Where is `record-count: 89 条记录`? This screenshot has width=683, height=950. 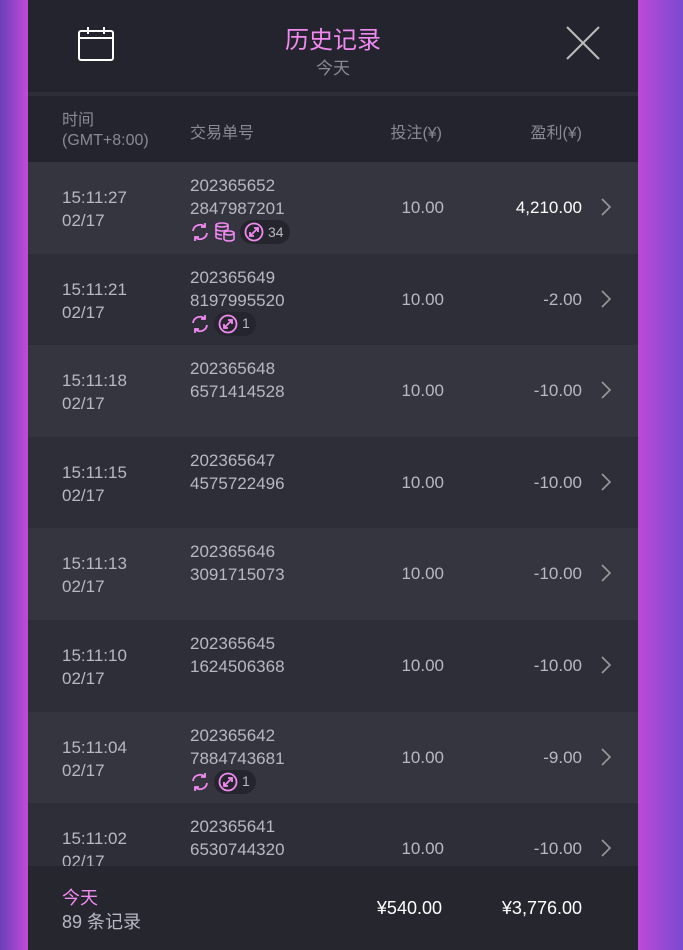 record-count: 89 条记录 is located at coordinates (102, 922).